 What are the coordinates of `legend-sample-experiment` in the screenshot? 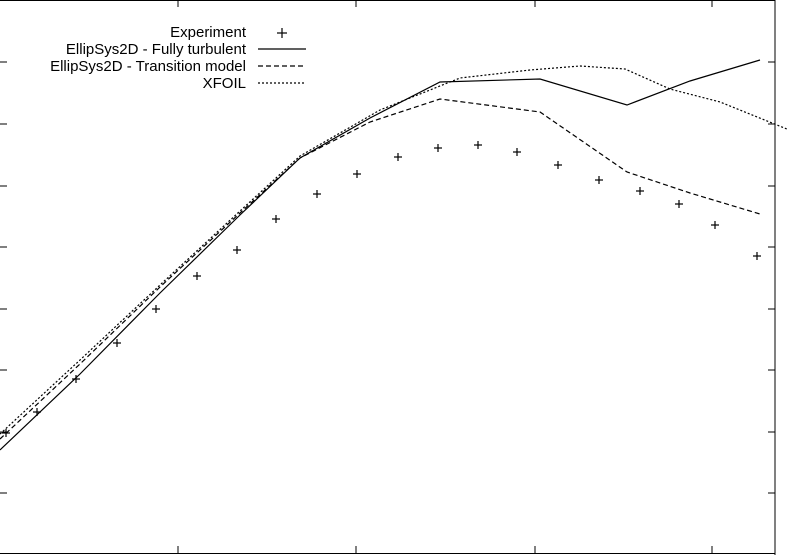 It's located at (282, 33).